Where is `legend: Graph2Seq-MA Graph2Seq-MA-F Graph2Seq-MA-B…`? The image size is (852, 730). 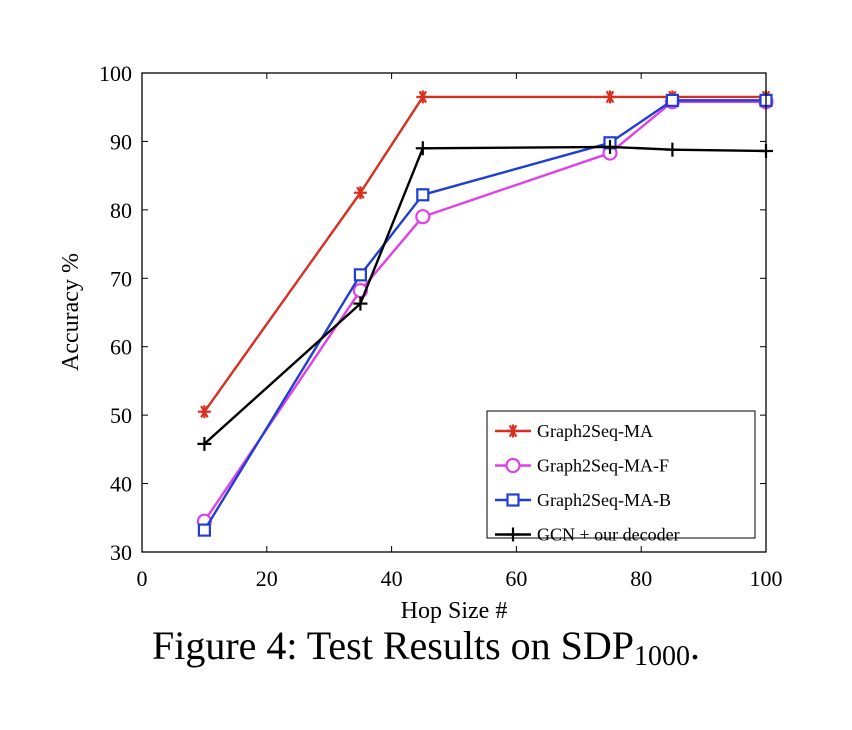 legend: Graph2Seq-MA Graph2Seq-MA-F Graph2Seq-MA-B… is located at coordinates (621, 477).